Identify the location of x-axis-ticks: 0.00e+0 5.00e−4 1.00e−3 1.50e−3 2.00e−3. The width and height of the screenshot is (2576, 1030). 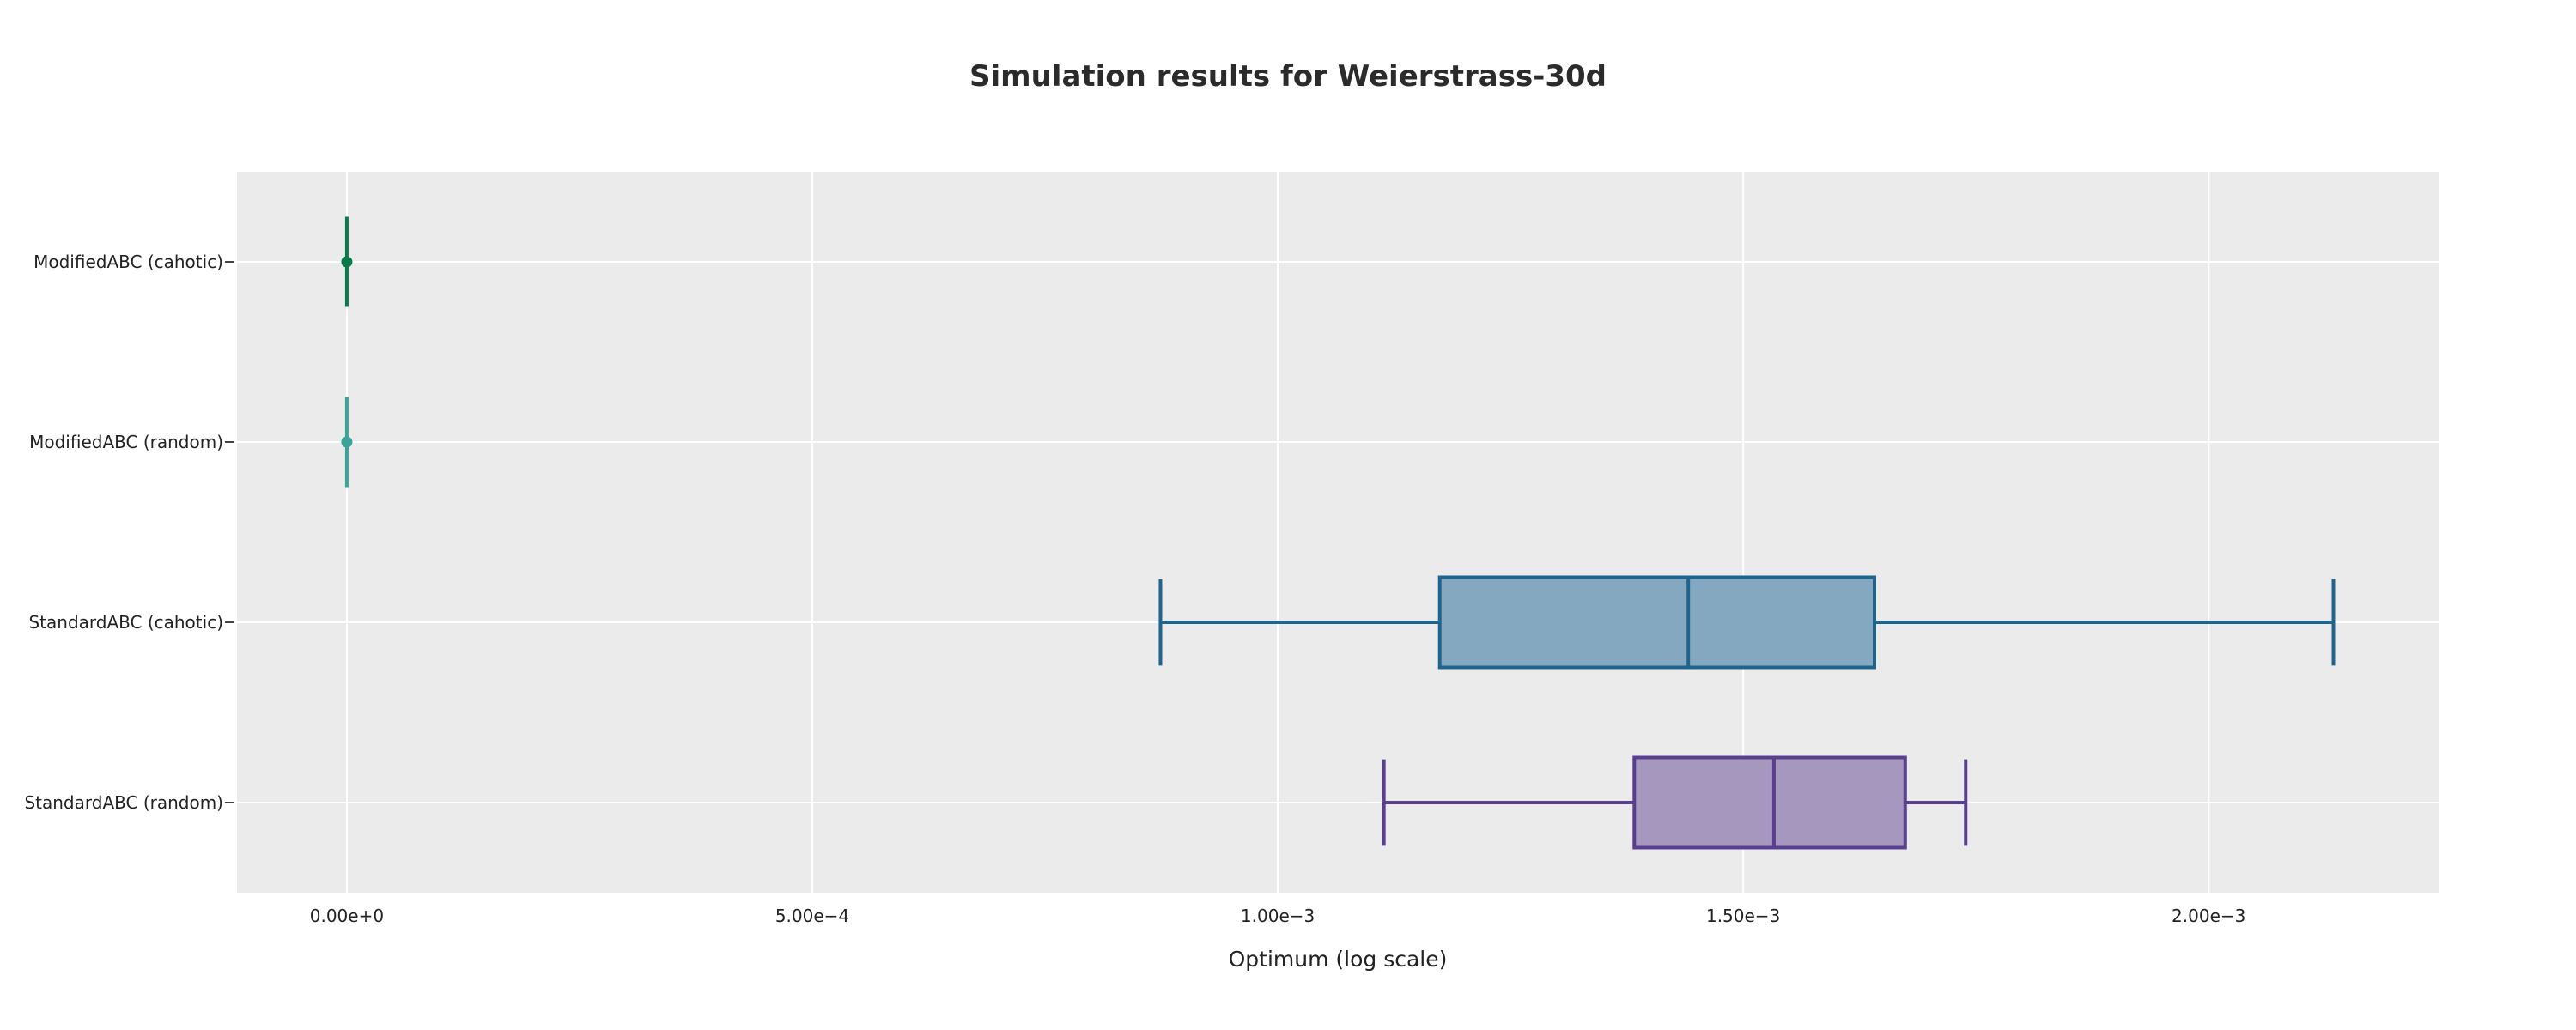
(1278, 916).